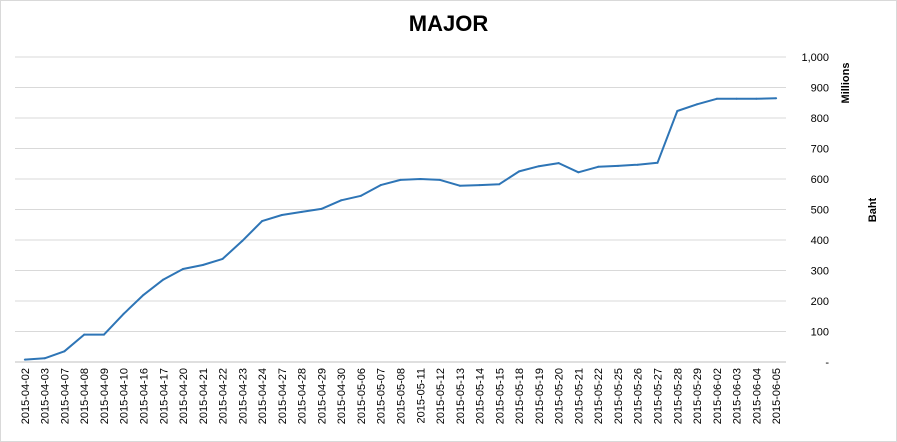 The image size is (897, 442). Describe the element at coordinates (873, 209) in the screenshot. I see `y-axis-label: Baht` at that location.